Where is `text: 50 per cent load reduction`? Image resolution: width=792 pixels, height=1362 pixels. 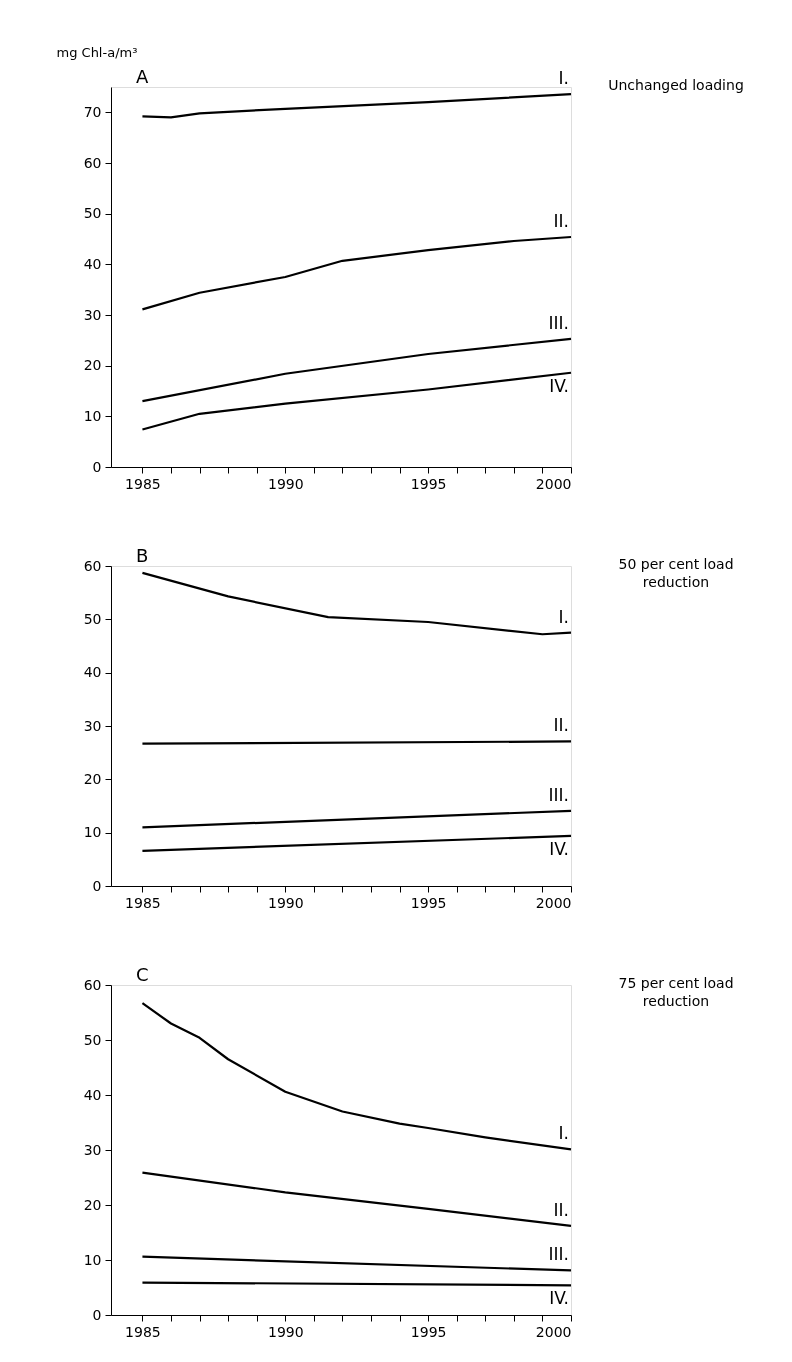
text: 50 per cent load reduction is located at coordinates (676, 573).